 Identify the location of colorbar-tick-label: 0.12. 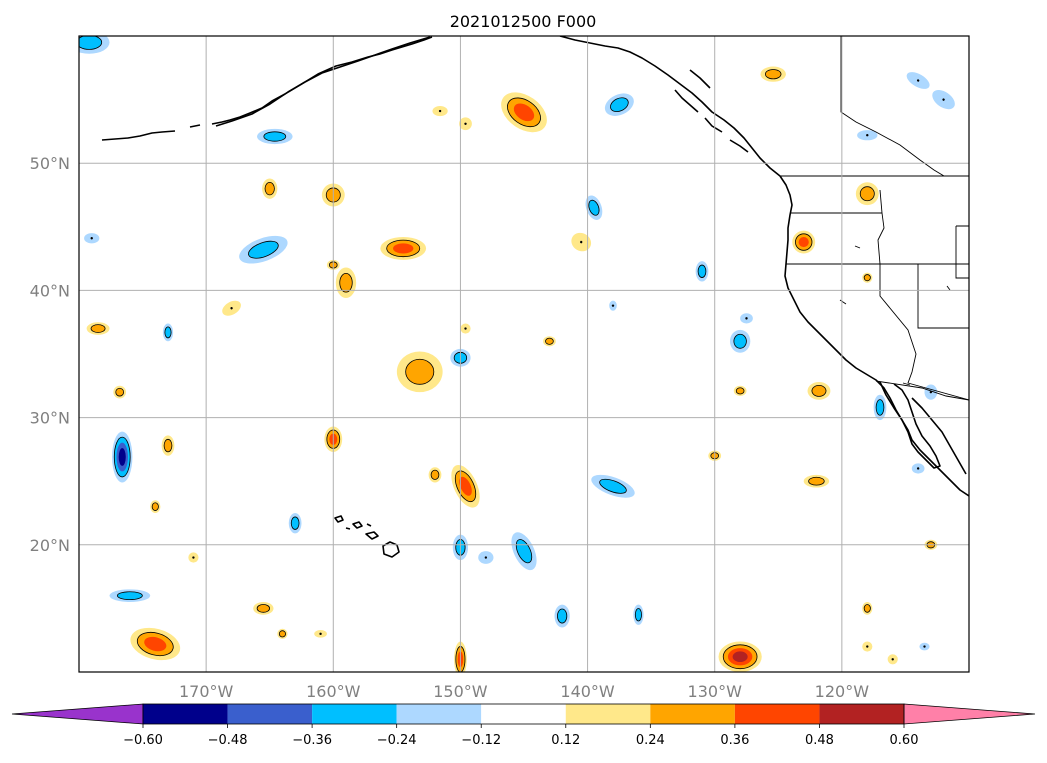
(565, 740).